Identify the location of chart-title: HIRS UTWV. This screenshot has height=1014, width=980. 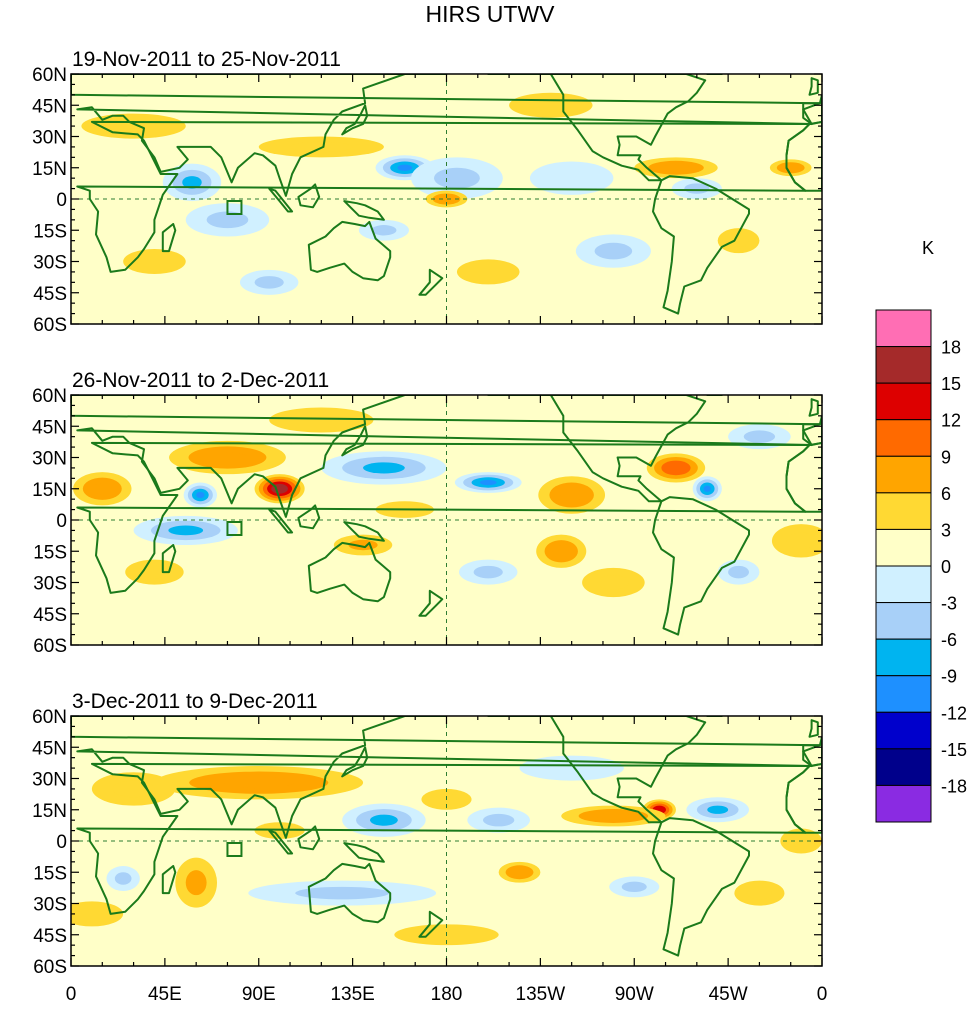
(490, 14).